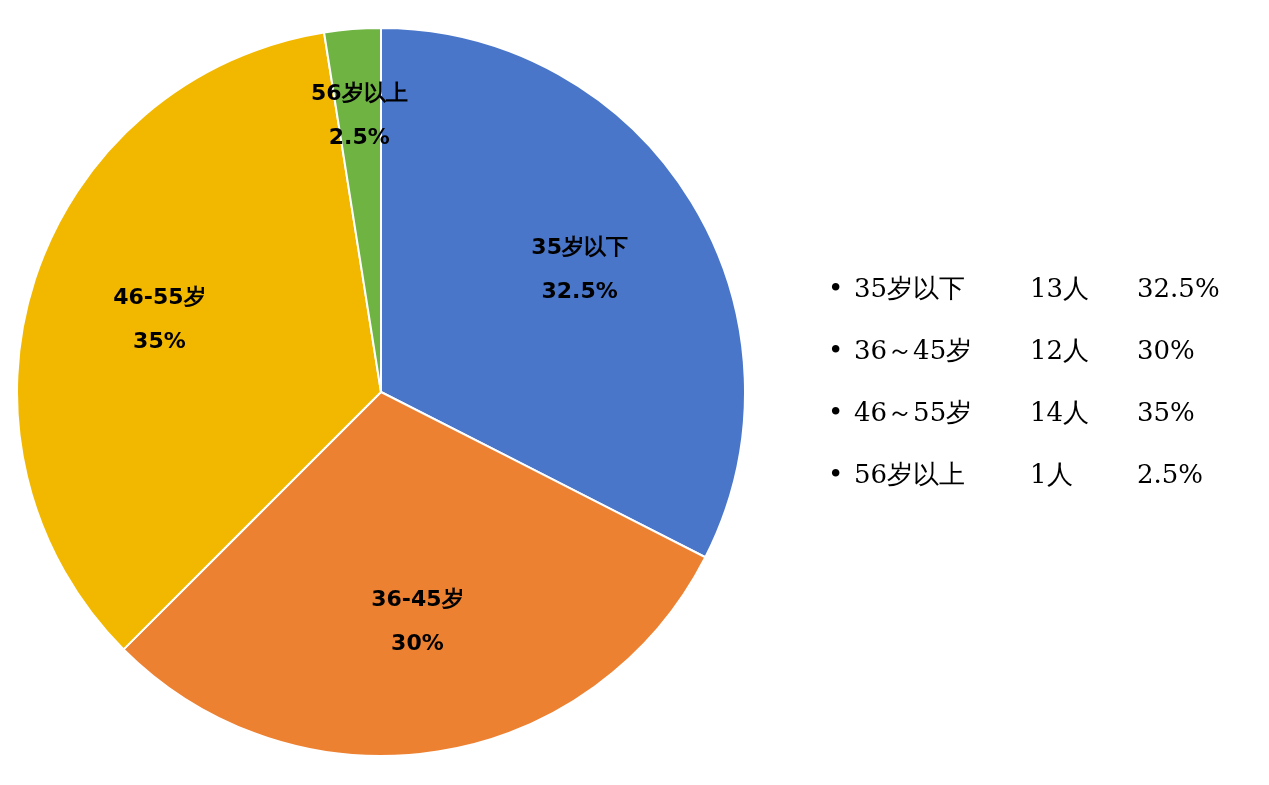 This screenshot has width=1269, height=785. I want to click on data-label: 35%, so click(159, 340).